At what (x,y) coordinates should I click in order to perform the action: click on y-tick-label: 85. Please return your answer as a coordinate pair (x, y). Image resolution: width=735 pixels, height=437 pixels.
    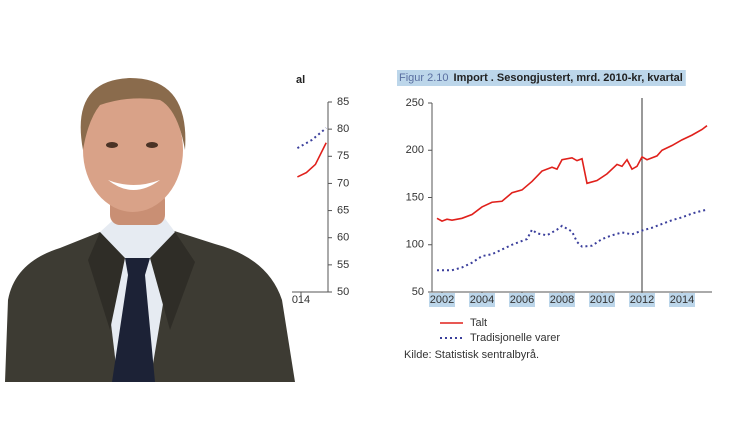
    Looking at the image, I should click on (343, 102).